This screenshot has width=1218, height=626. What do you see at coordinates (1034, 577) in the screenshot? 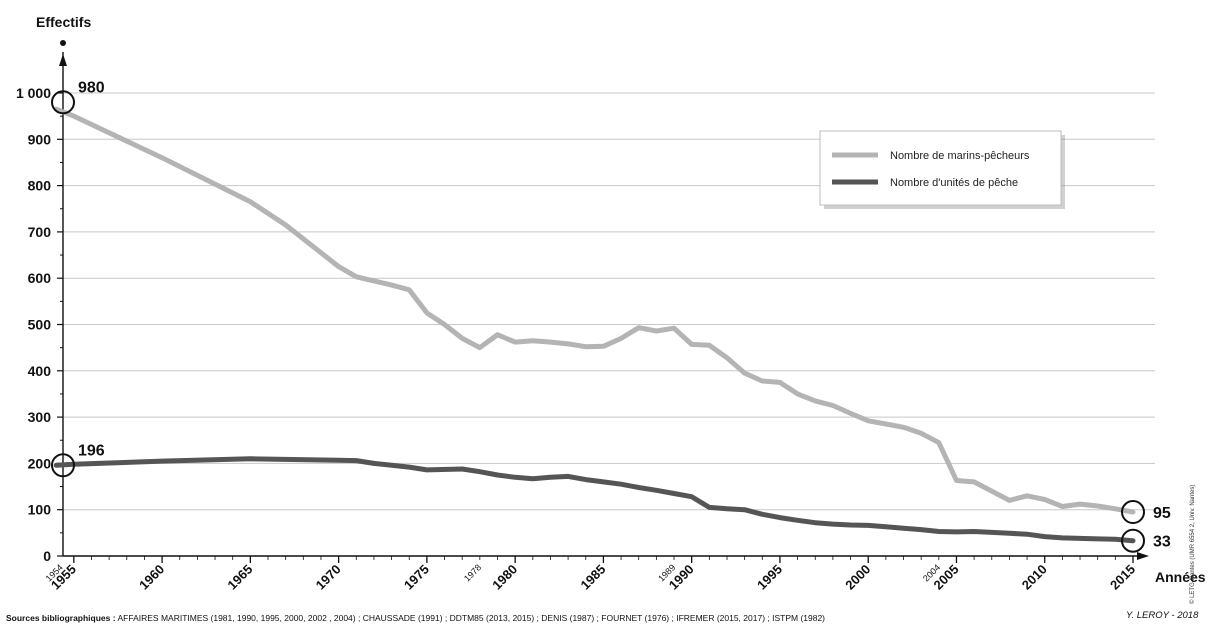
I see `x-tick-label: 2010` at bounding box center [1034, 577].